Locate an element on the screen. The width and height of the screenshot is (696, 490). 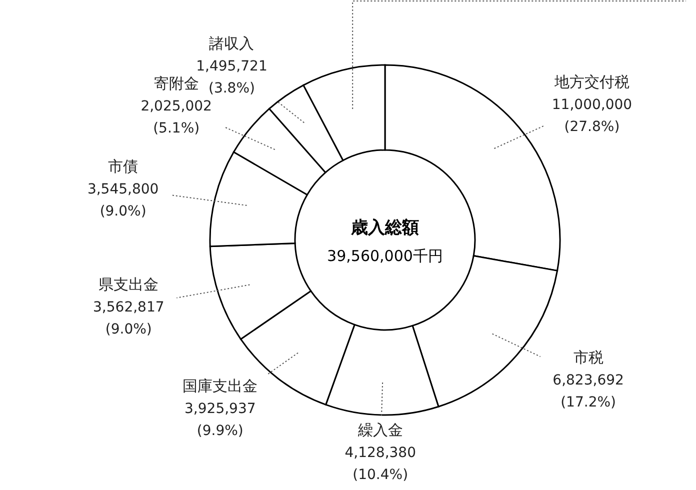
text: 39,560,000千円 is located at coordinates (385, 256).